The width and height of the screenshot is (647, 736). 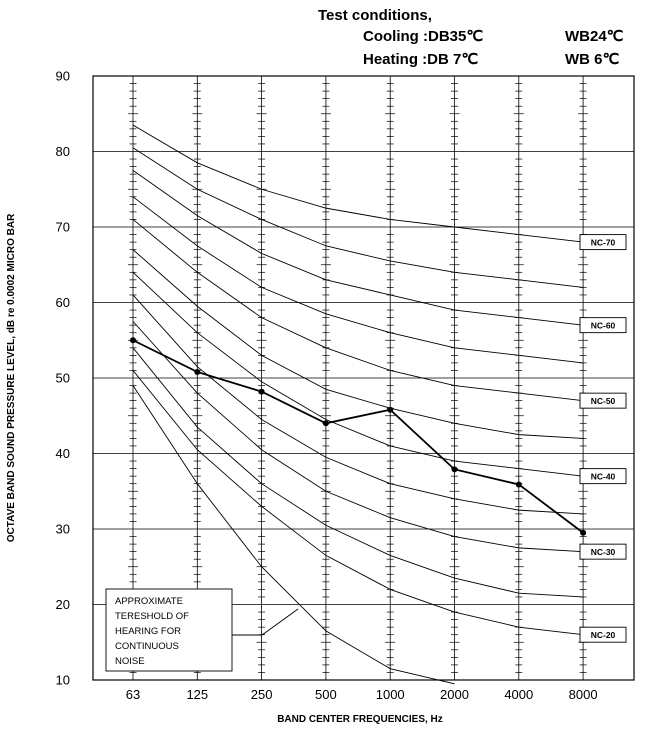 I want to click on heating-condition: Heating :DB 7℃, so click(x=420, y=59).